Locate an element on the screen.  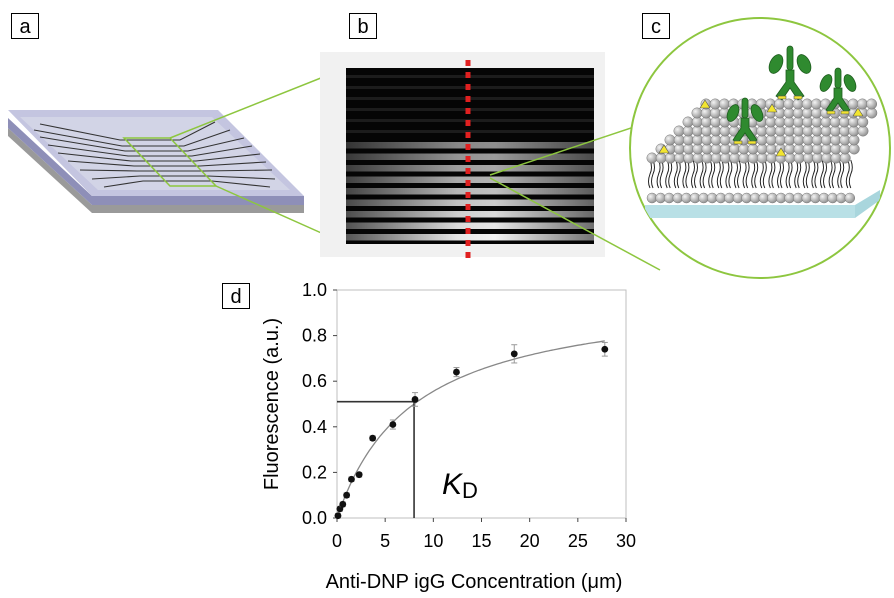
x-tick-label: 10 is located at coordinates (433, 541).